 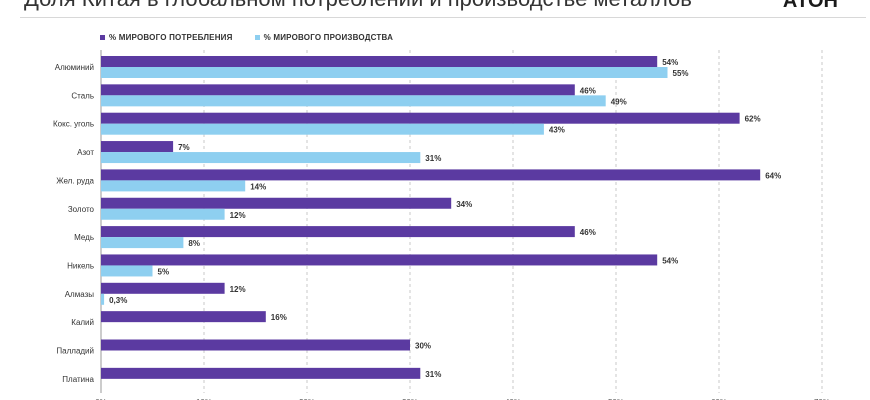 I want to click on header-divider, so click(x=443, y=17).